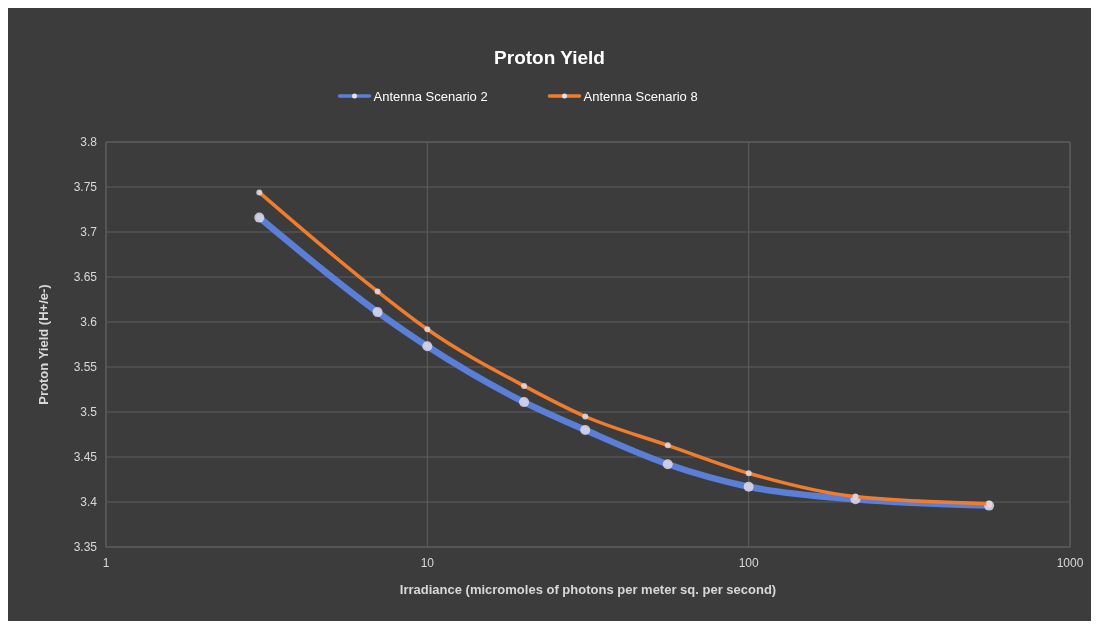 The width and height of the screenshot is (1099, 629). I want to click on y-tick-label: 3.7, so click(89, 232).